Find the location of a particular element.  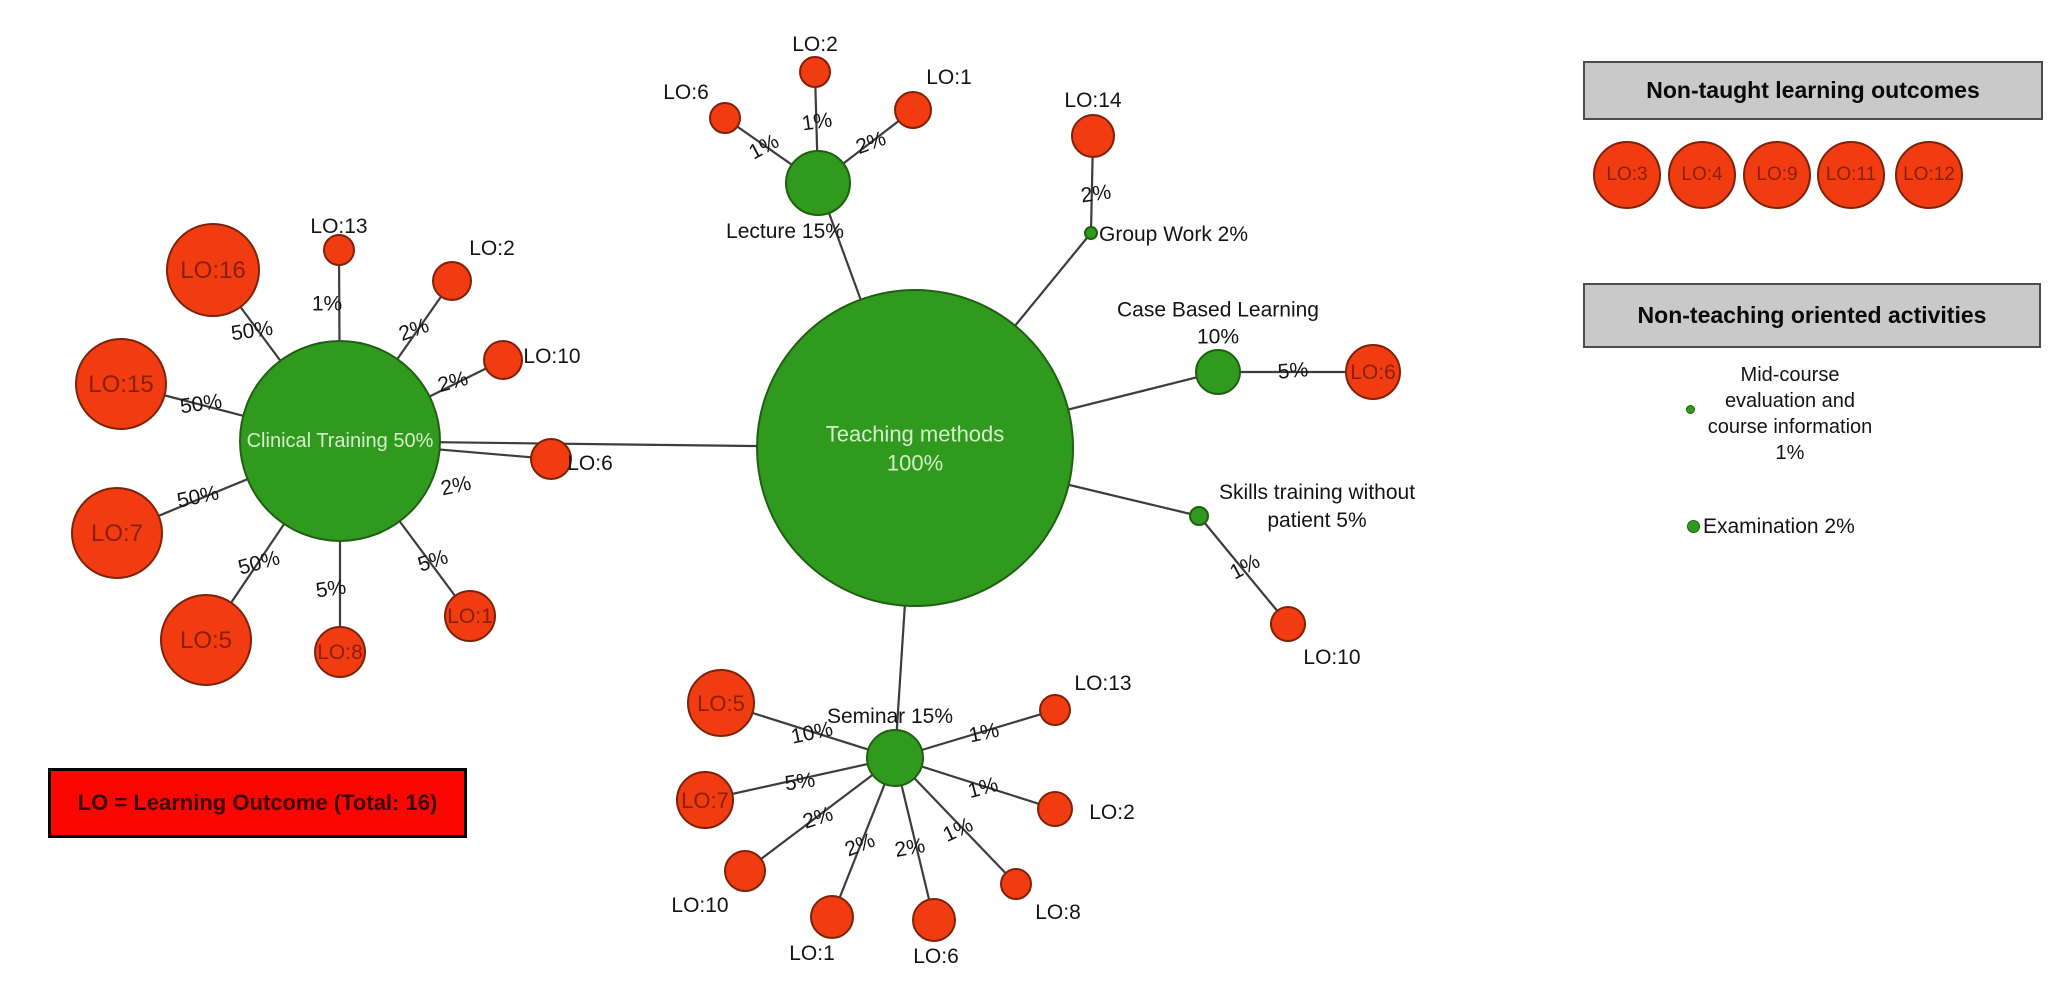

node-label-m13: LO:13 is located at coordinates (1102, 683).